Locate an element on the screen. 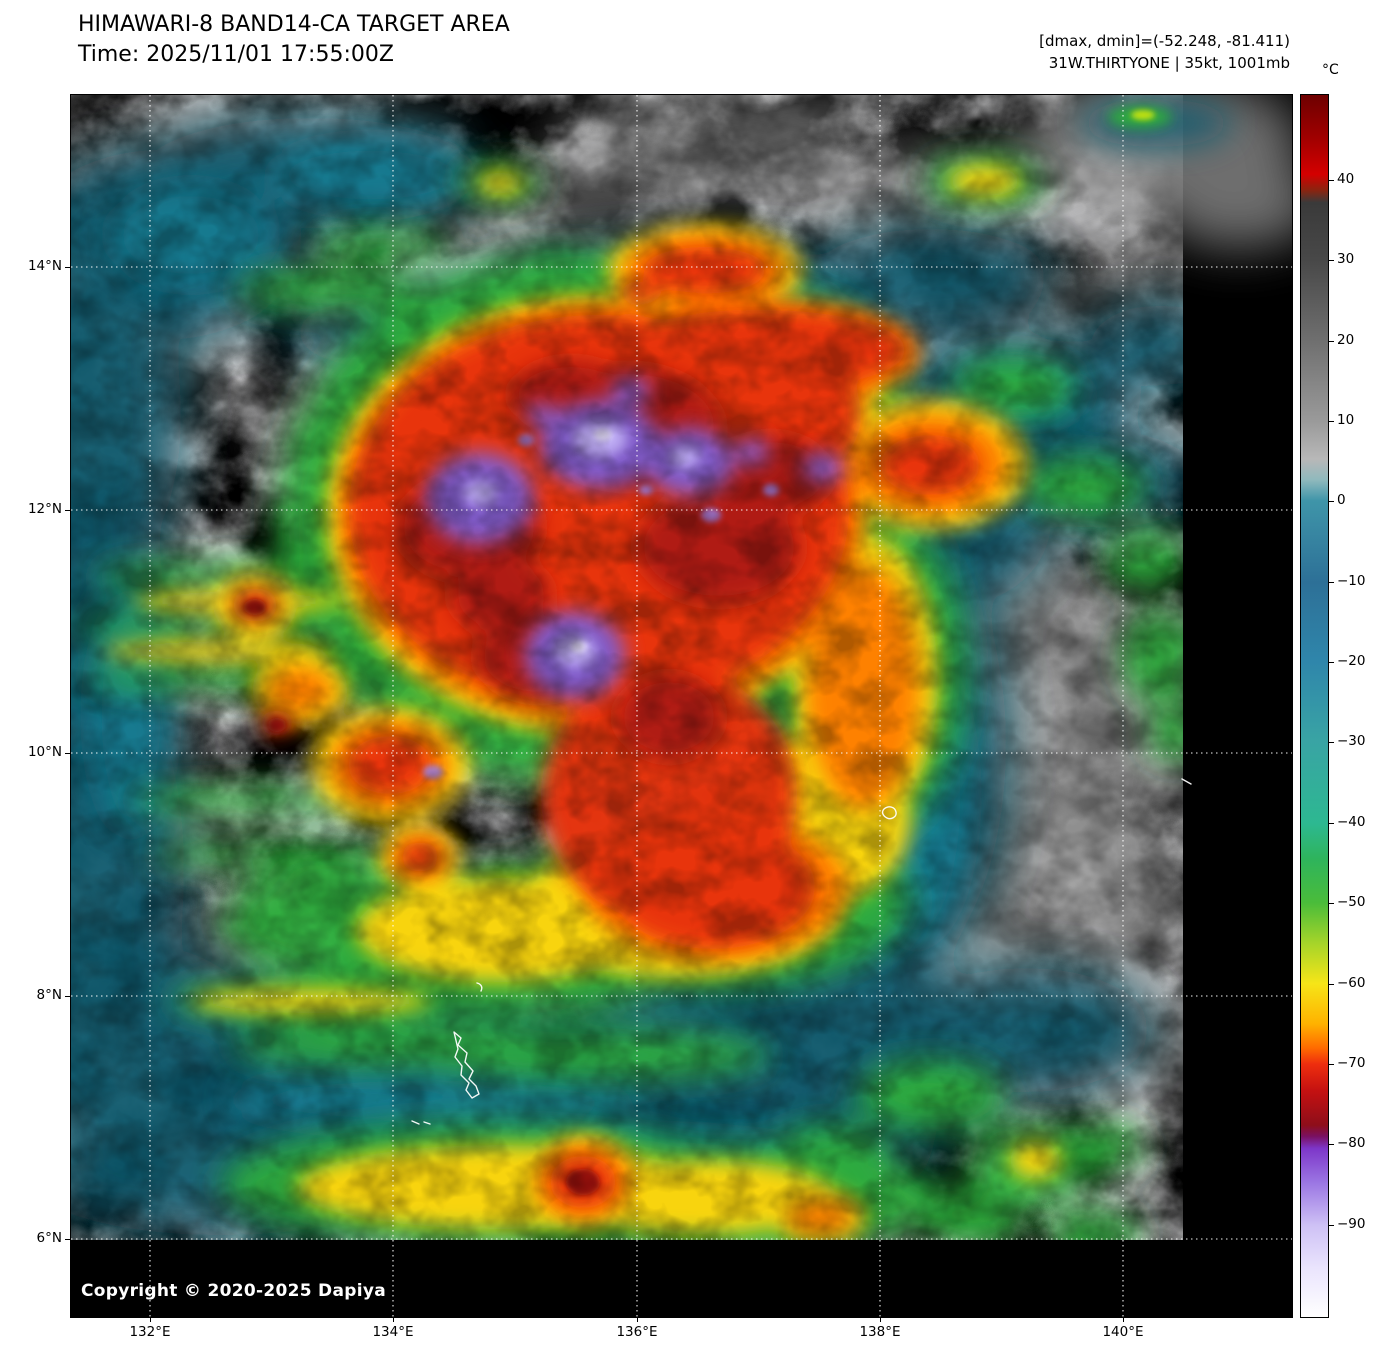  storm-info: 31W.THIRTYONE | 35kt, 1001mb is located at coordinates (1169, 63).